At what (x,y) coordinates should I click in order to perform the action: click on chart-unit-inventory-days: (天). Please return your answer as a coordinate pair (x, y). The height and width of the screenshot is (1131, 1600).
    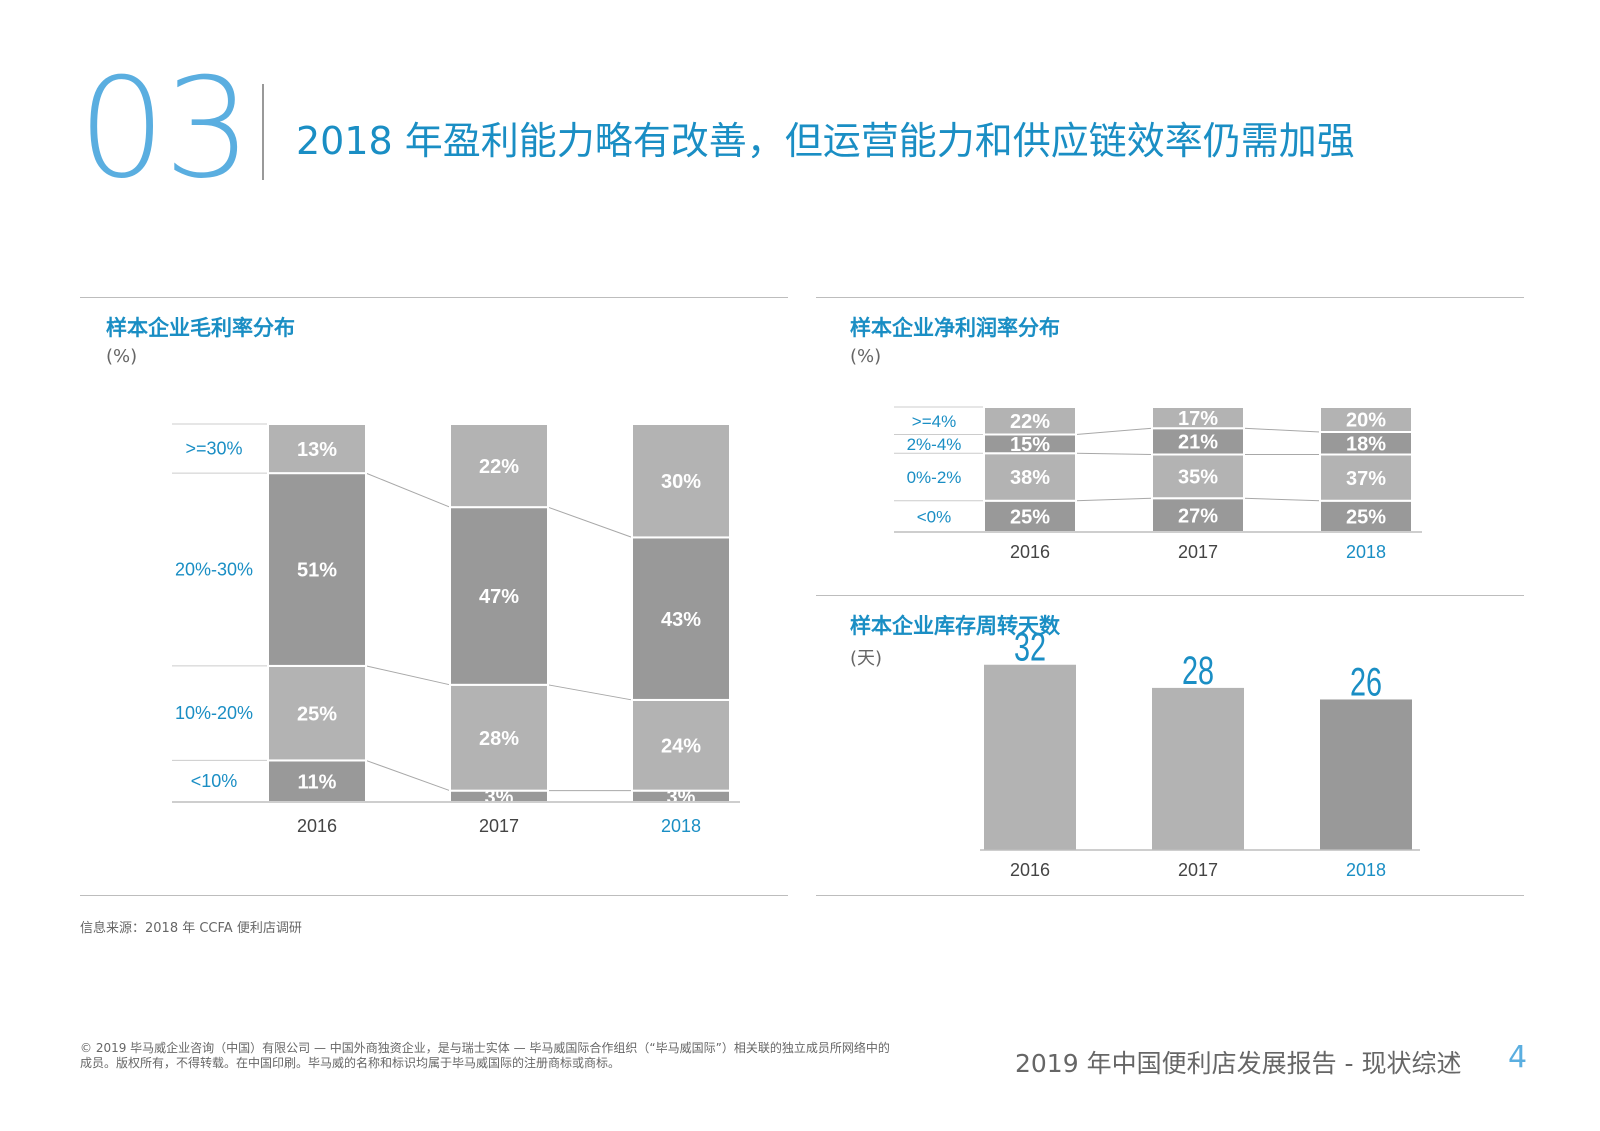
    Looking at the image, I should click on (866, 658).